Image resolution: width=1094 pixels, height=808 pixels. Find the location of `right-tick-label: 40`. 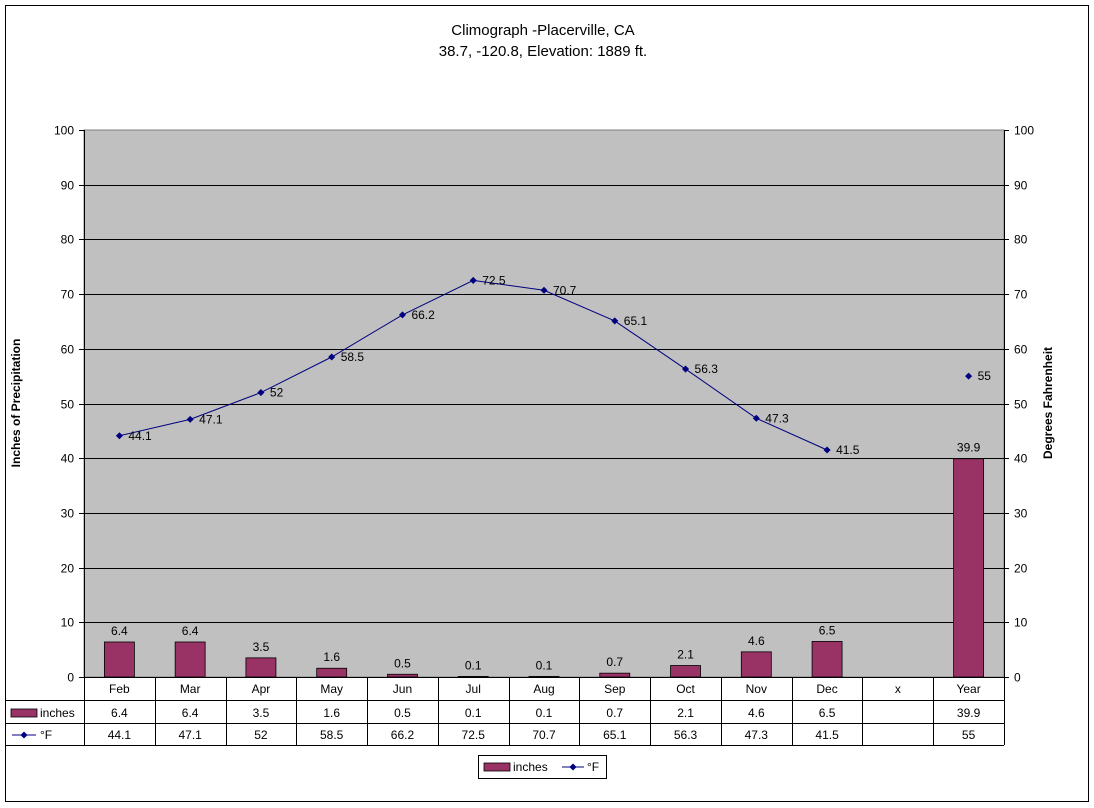

right-tick-label: 40 is located at coordinates (1021, 459).